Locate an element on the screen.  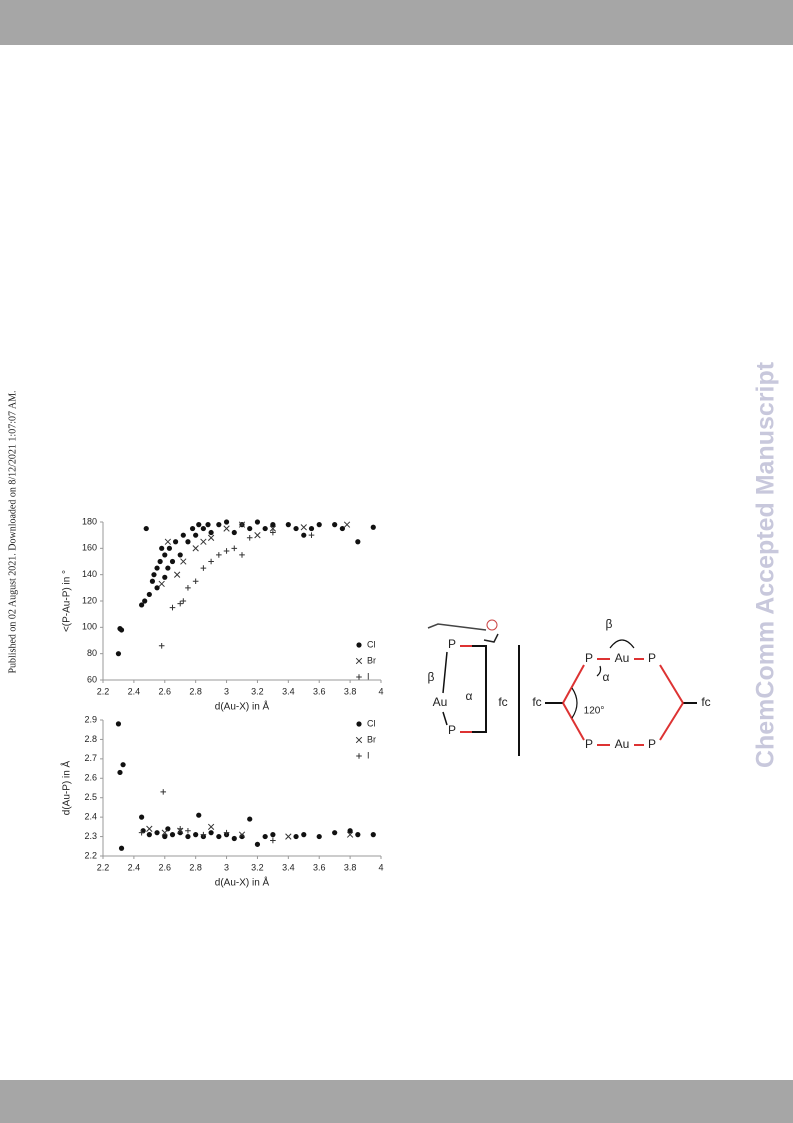
y-tick-label: 2.9 is located at coordinates (90, 719).